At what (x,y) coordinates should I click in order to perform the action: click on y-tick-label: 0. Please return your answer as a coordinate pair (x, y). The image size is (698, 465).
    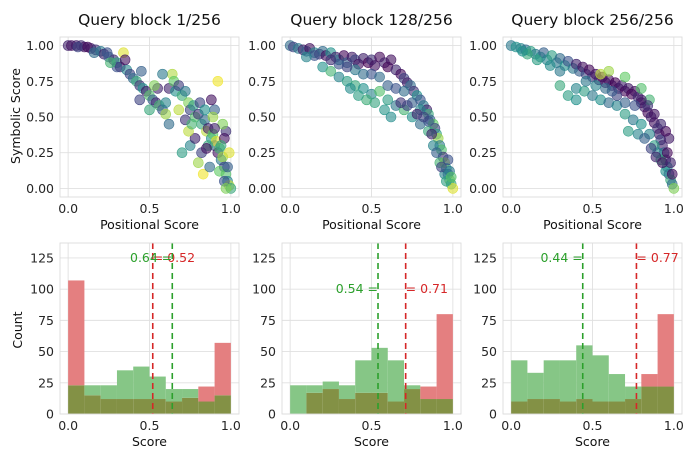
    Looking at the image, I should click on (50, 414).